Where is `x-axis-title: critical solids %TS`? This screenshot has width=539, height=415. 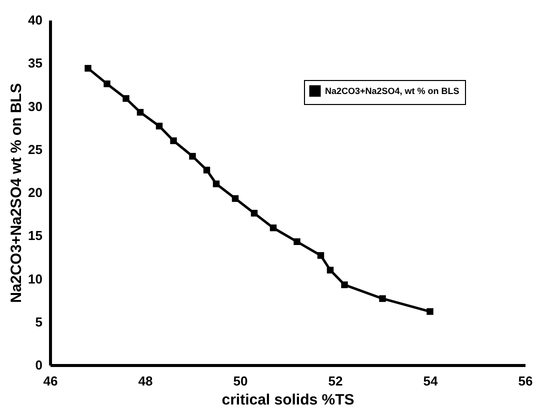 x-axis-title: critical solids %TS is located at coordinates (288, 400).